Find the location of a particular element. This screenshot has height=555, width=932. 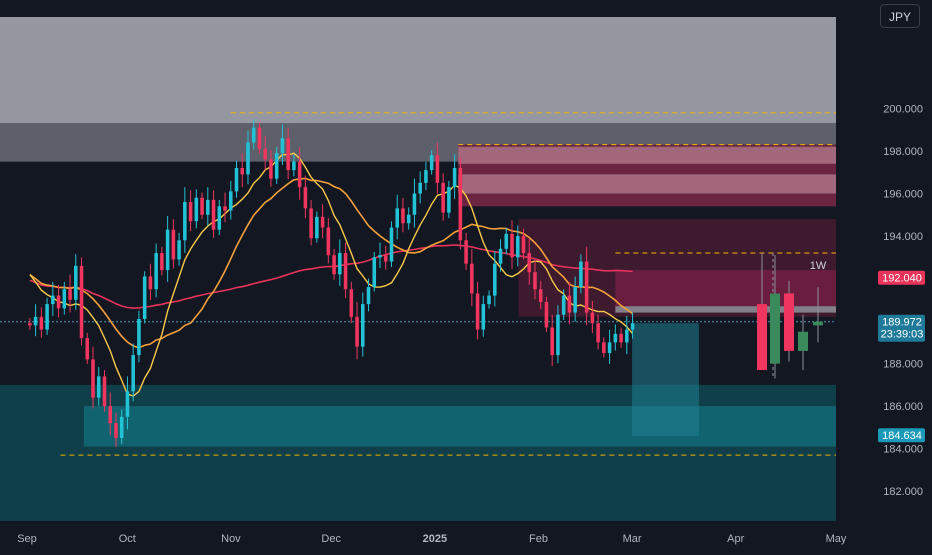

supply-zone-core is located at coordinates (725, 288).